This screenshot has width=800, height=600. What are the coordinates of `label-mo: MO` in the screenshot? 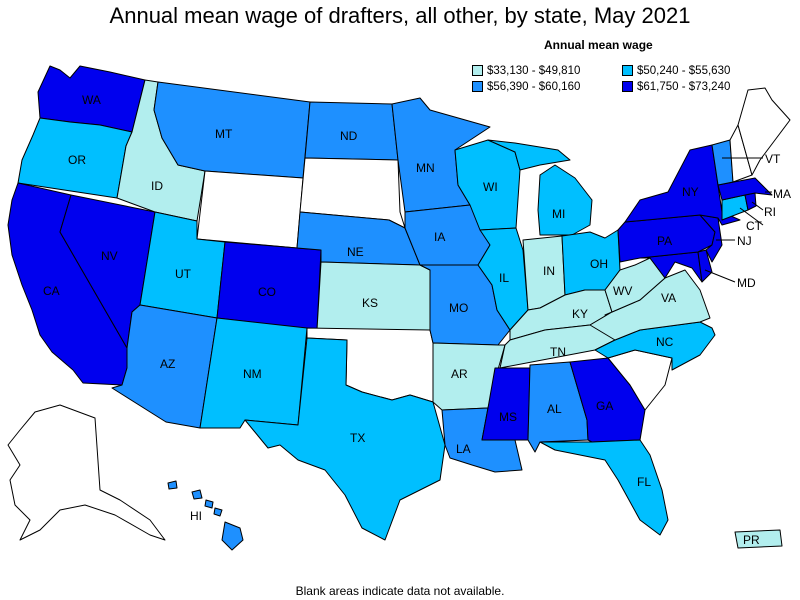 It's located at (458, 308).